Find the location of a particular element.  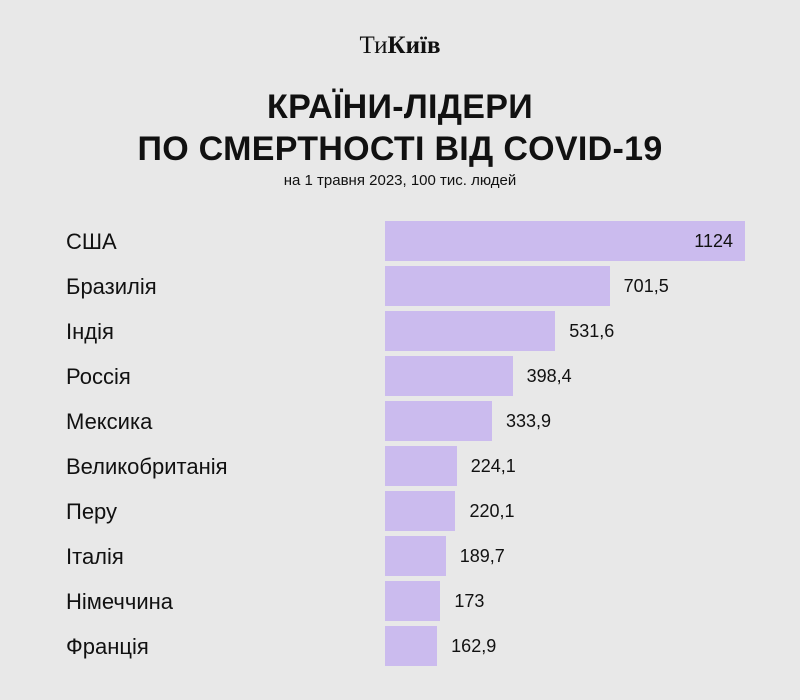

bar-row: Великобританія 224,1 is located at coordinates (400, 466).